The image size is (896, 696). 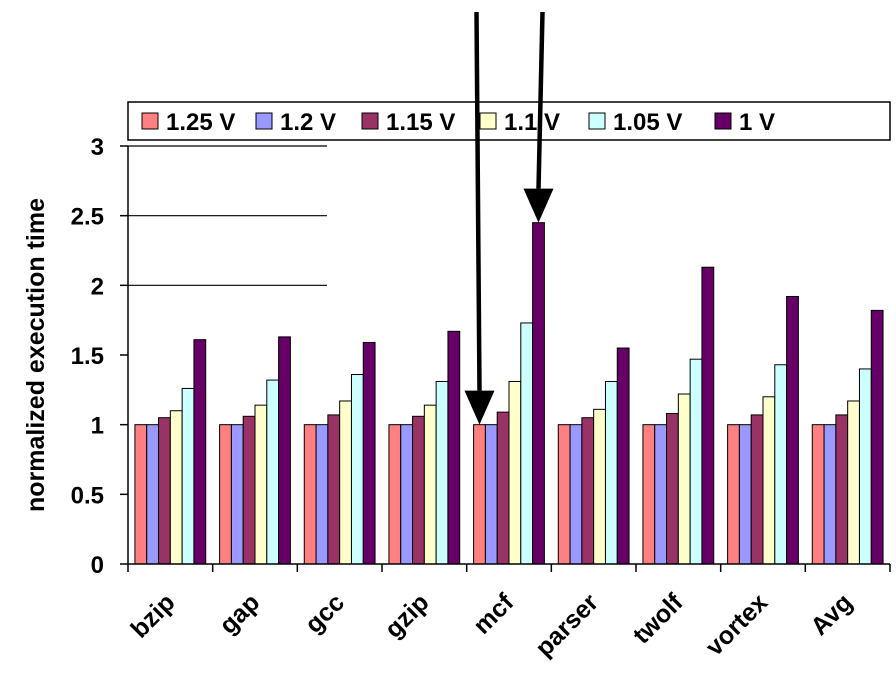 I want to click on gridlines, so click(x=227, y=215).